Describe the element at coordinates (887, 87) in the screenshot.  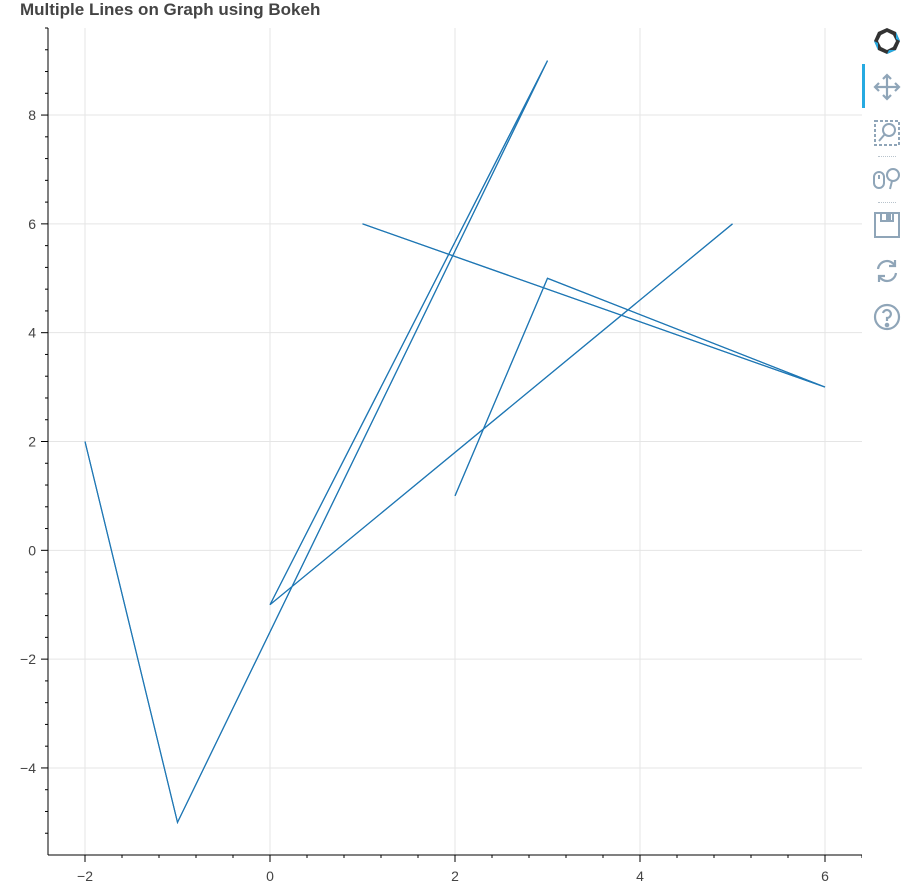
I see `pan-icon` at that location.